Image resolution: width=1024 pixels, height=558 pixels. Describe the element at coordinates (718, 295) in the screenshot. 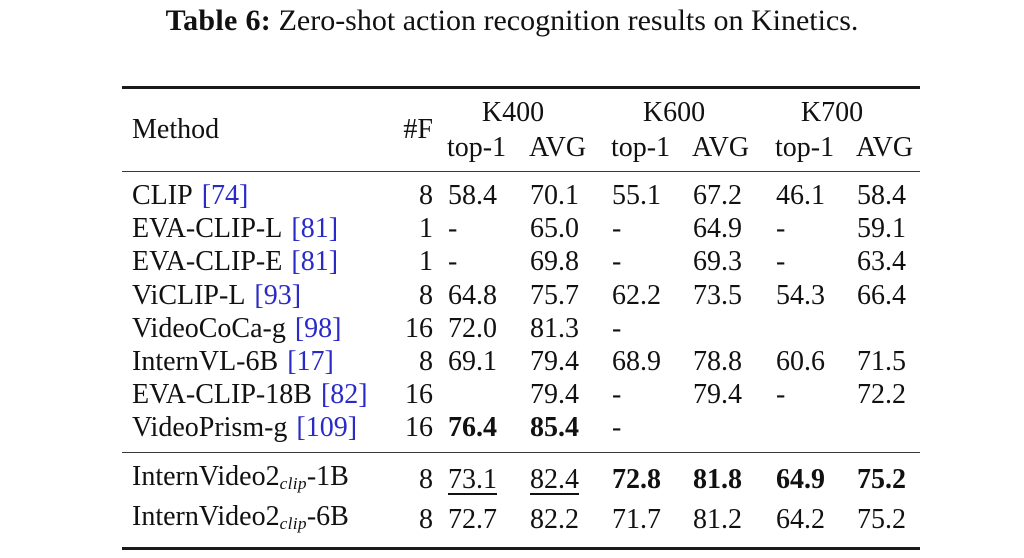

I see `value-cell: 73.5` at that location.